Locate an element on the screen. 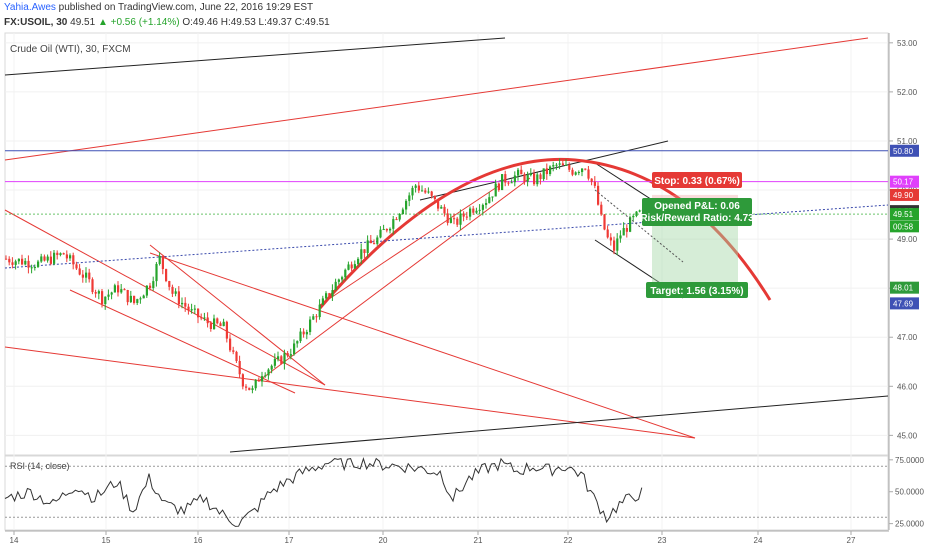  rsi-tick-label: 75.0000 is located at coordinates (909, 460).